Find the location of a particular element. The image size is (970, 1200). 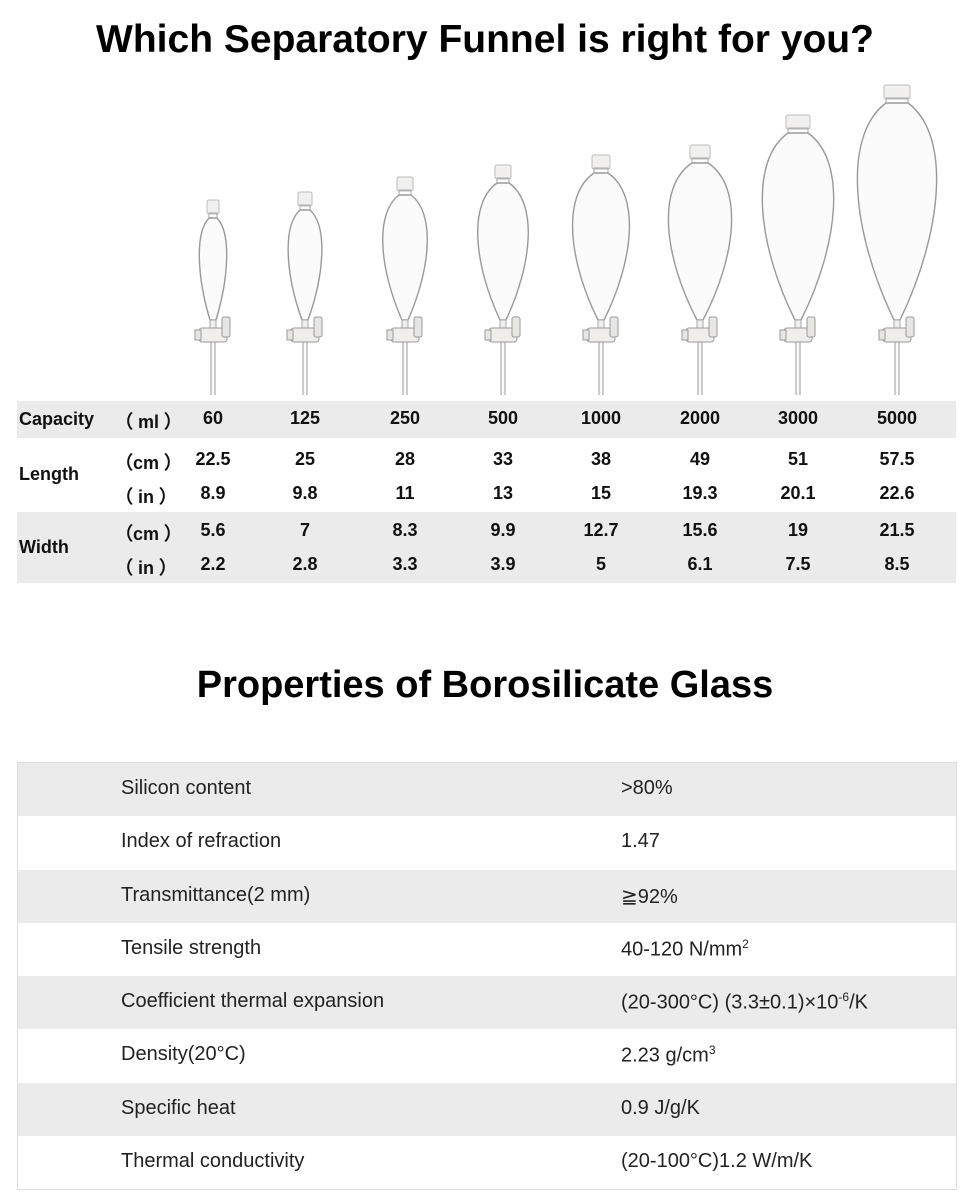

superscript: 3 is located at coordinates (712, 1050).